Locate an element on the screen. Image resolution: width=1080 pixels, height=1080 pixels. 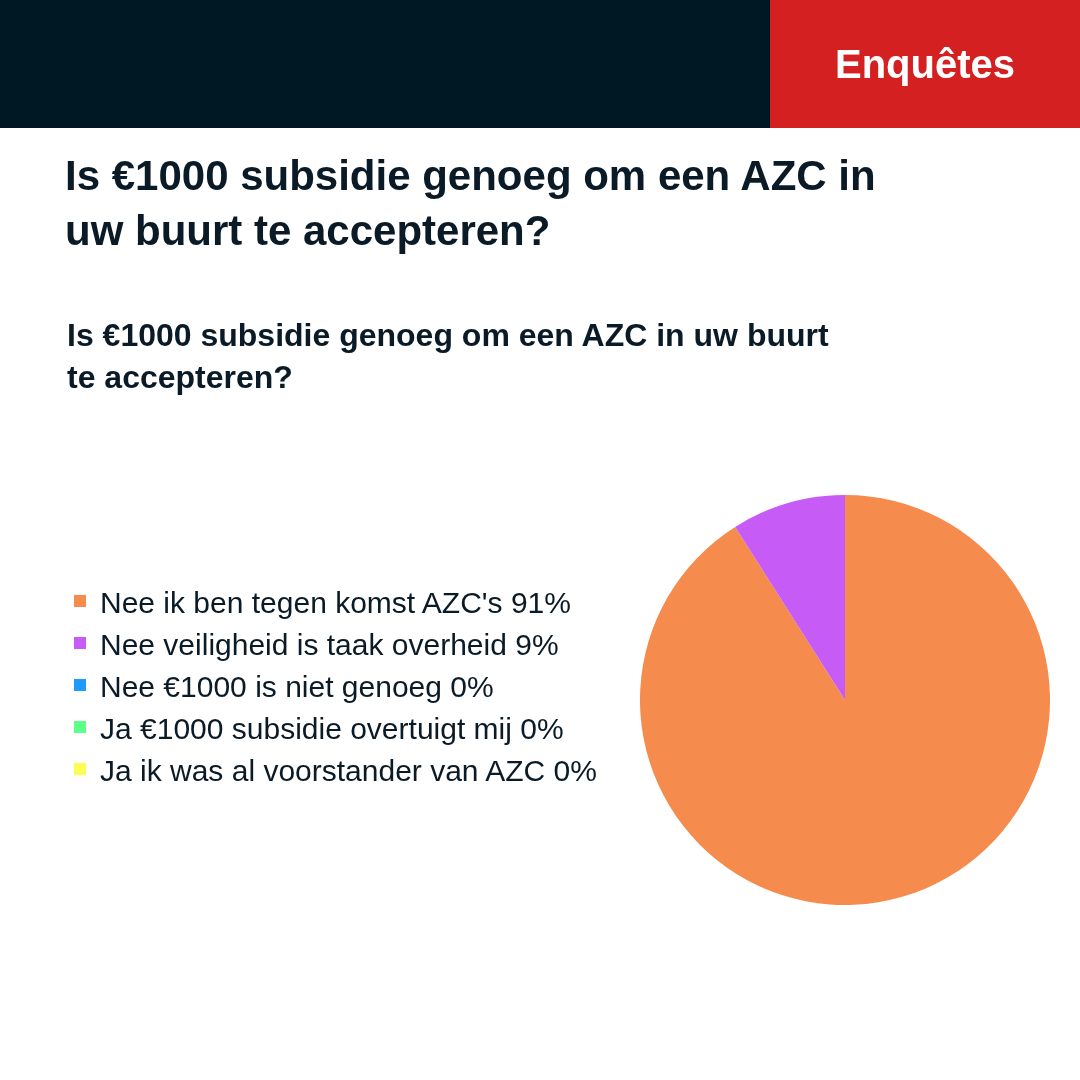
legend-label: Nee veiligheid is taak overheid 9% is located at coordinates (329, 644).